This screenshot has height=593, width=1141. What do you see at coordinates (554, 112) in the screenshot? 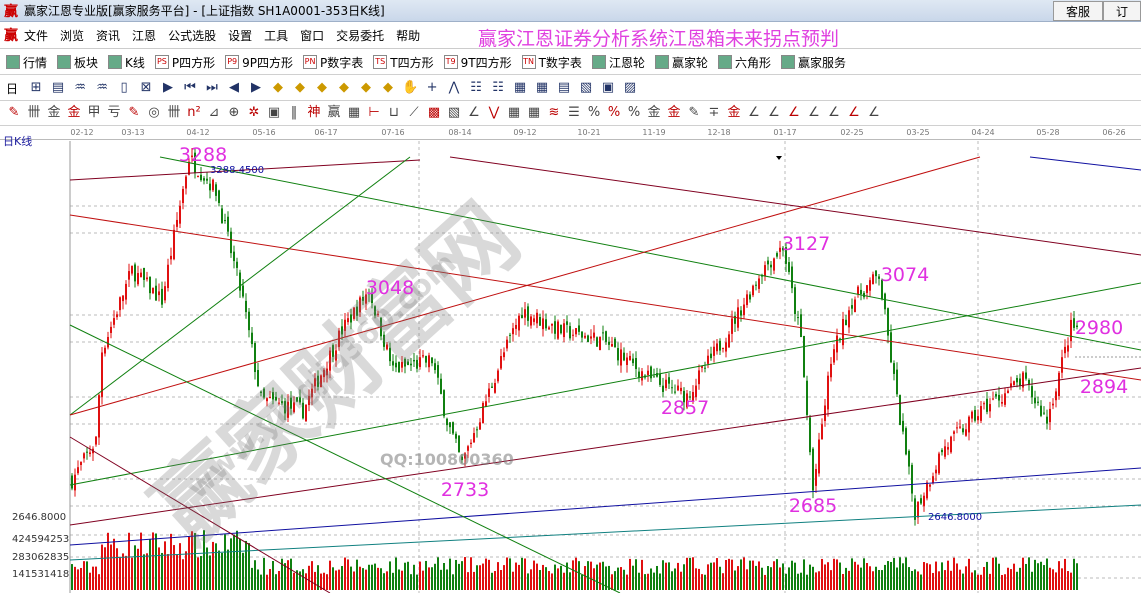
I see `tool-icon: ≋` at bounding box center [554, 112].